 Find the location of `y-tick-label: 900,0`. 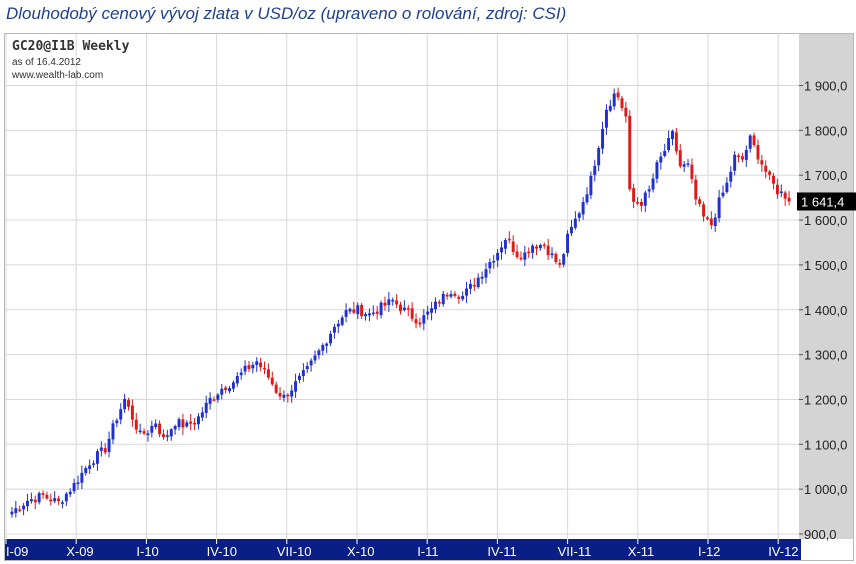

y-tick-label: 900,0 is located at coordinates (820, 534).